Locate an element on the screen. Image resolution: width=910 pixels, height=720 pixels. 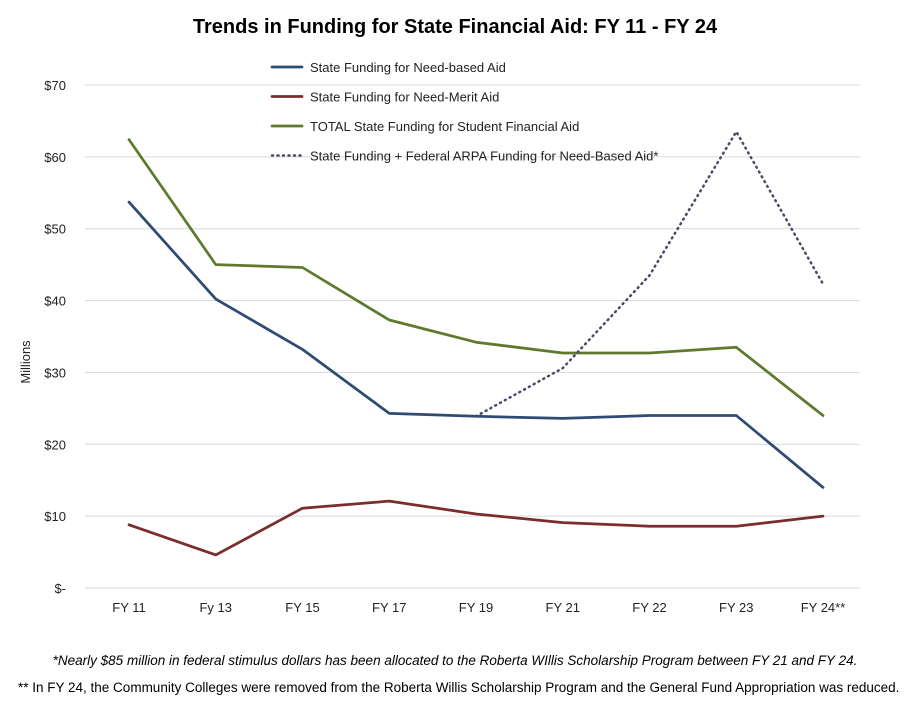
x-tick-label: FY 15 is located at coordinates (302, 607).